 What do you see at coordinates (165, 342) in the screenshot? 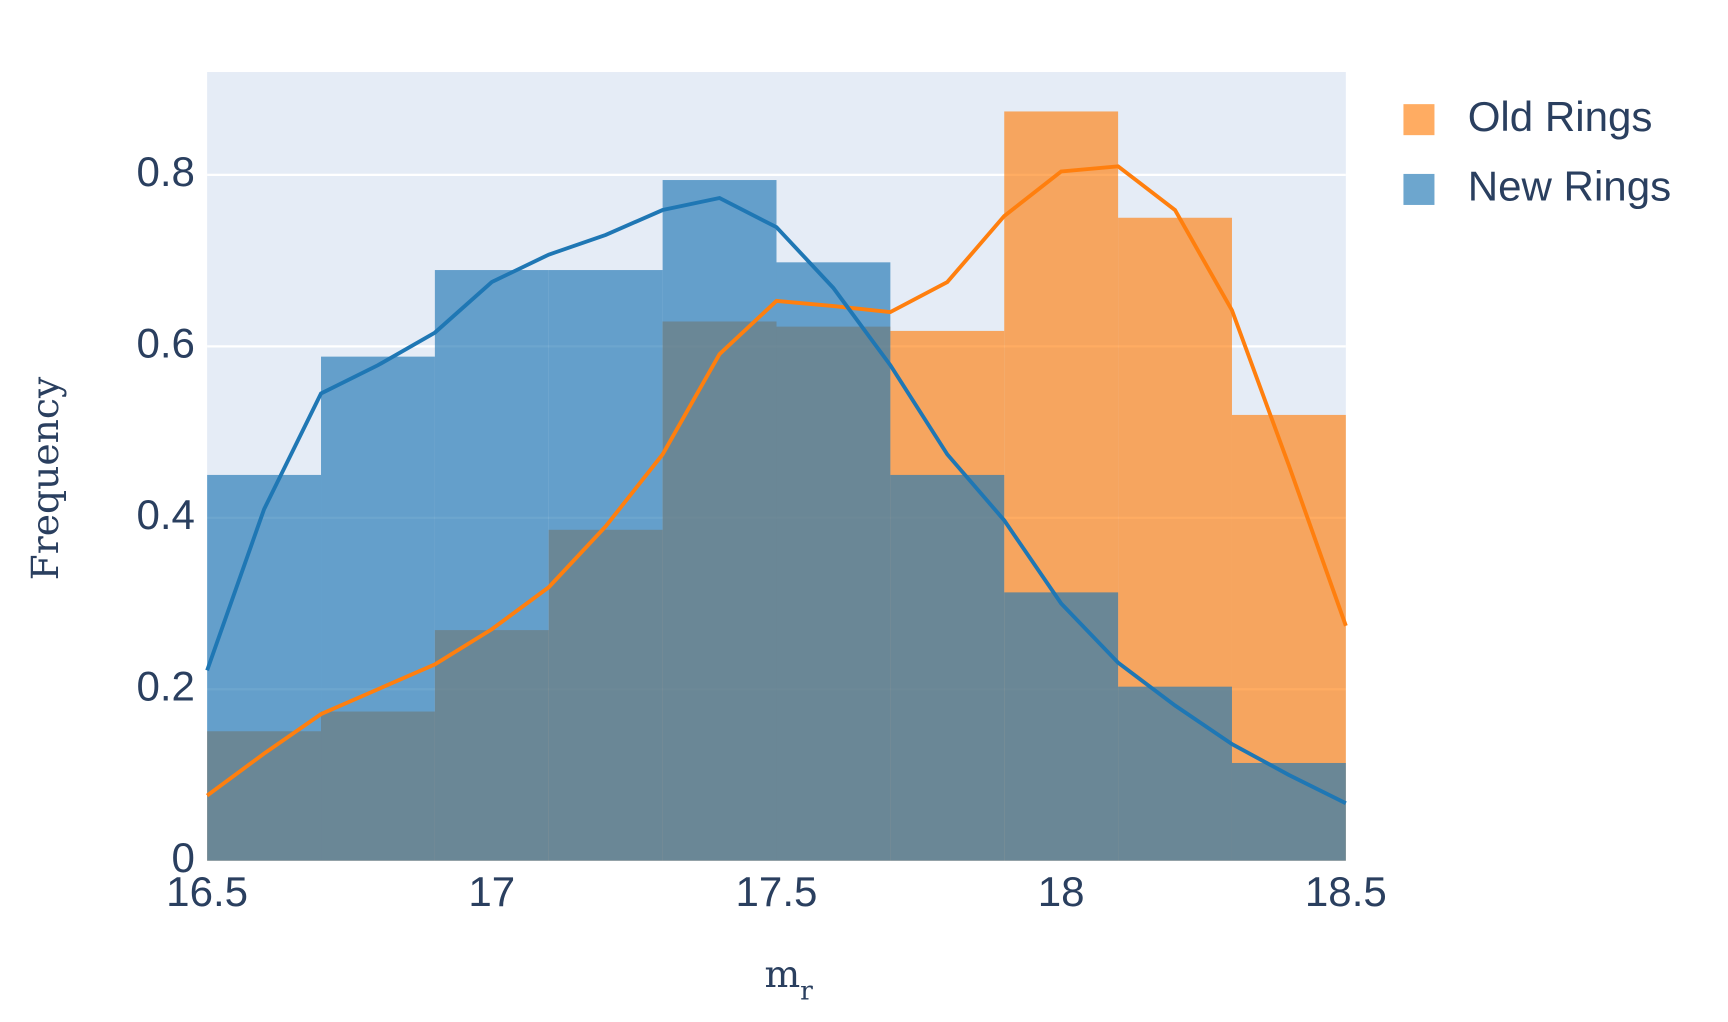
I see `y-tick-label: 0.6` at bounding box center [165, 342].